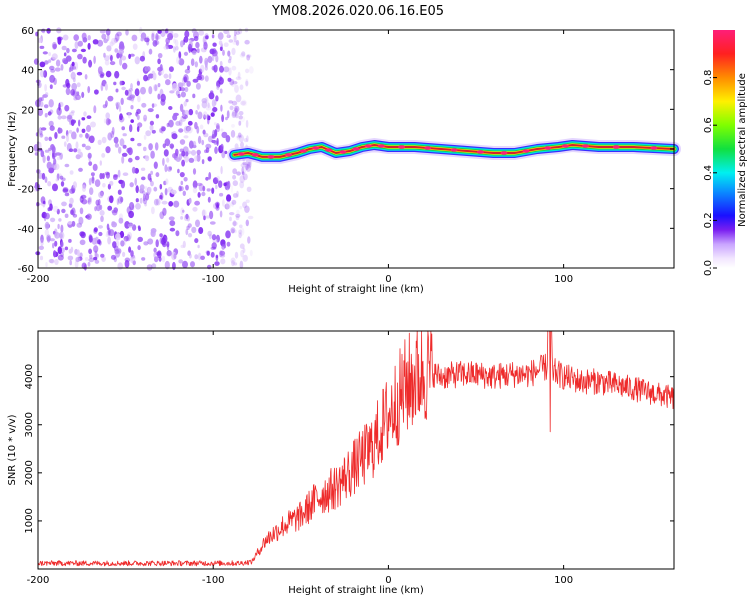  What do you see at coordinates (31, 150) in the screenshot?
I see `y-tick-label: 0` at bounding box center [31, 150].